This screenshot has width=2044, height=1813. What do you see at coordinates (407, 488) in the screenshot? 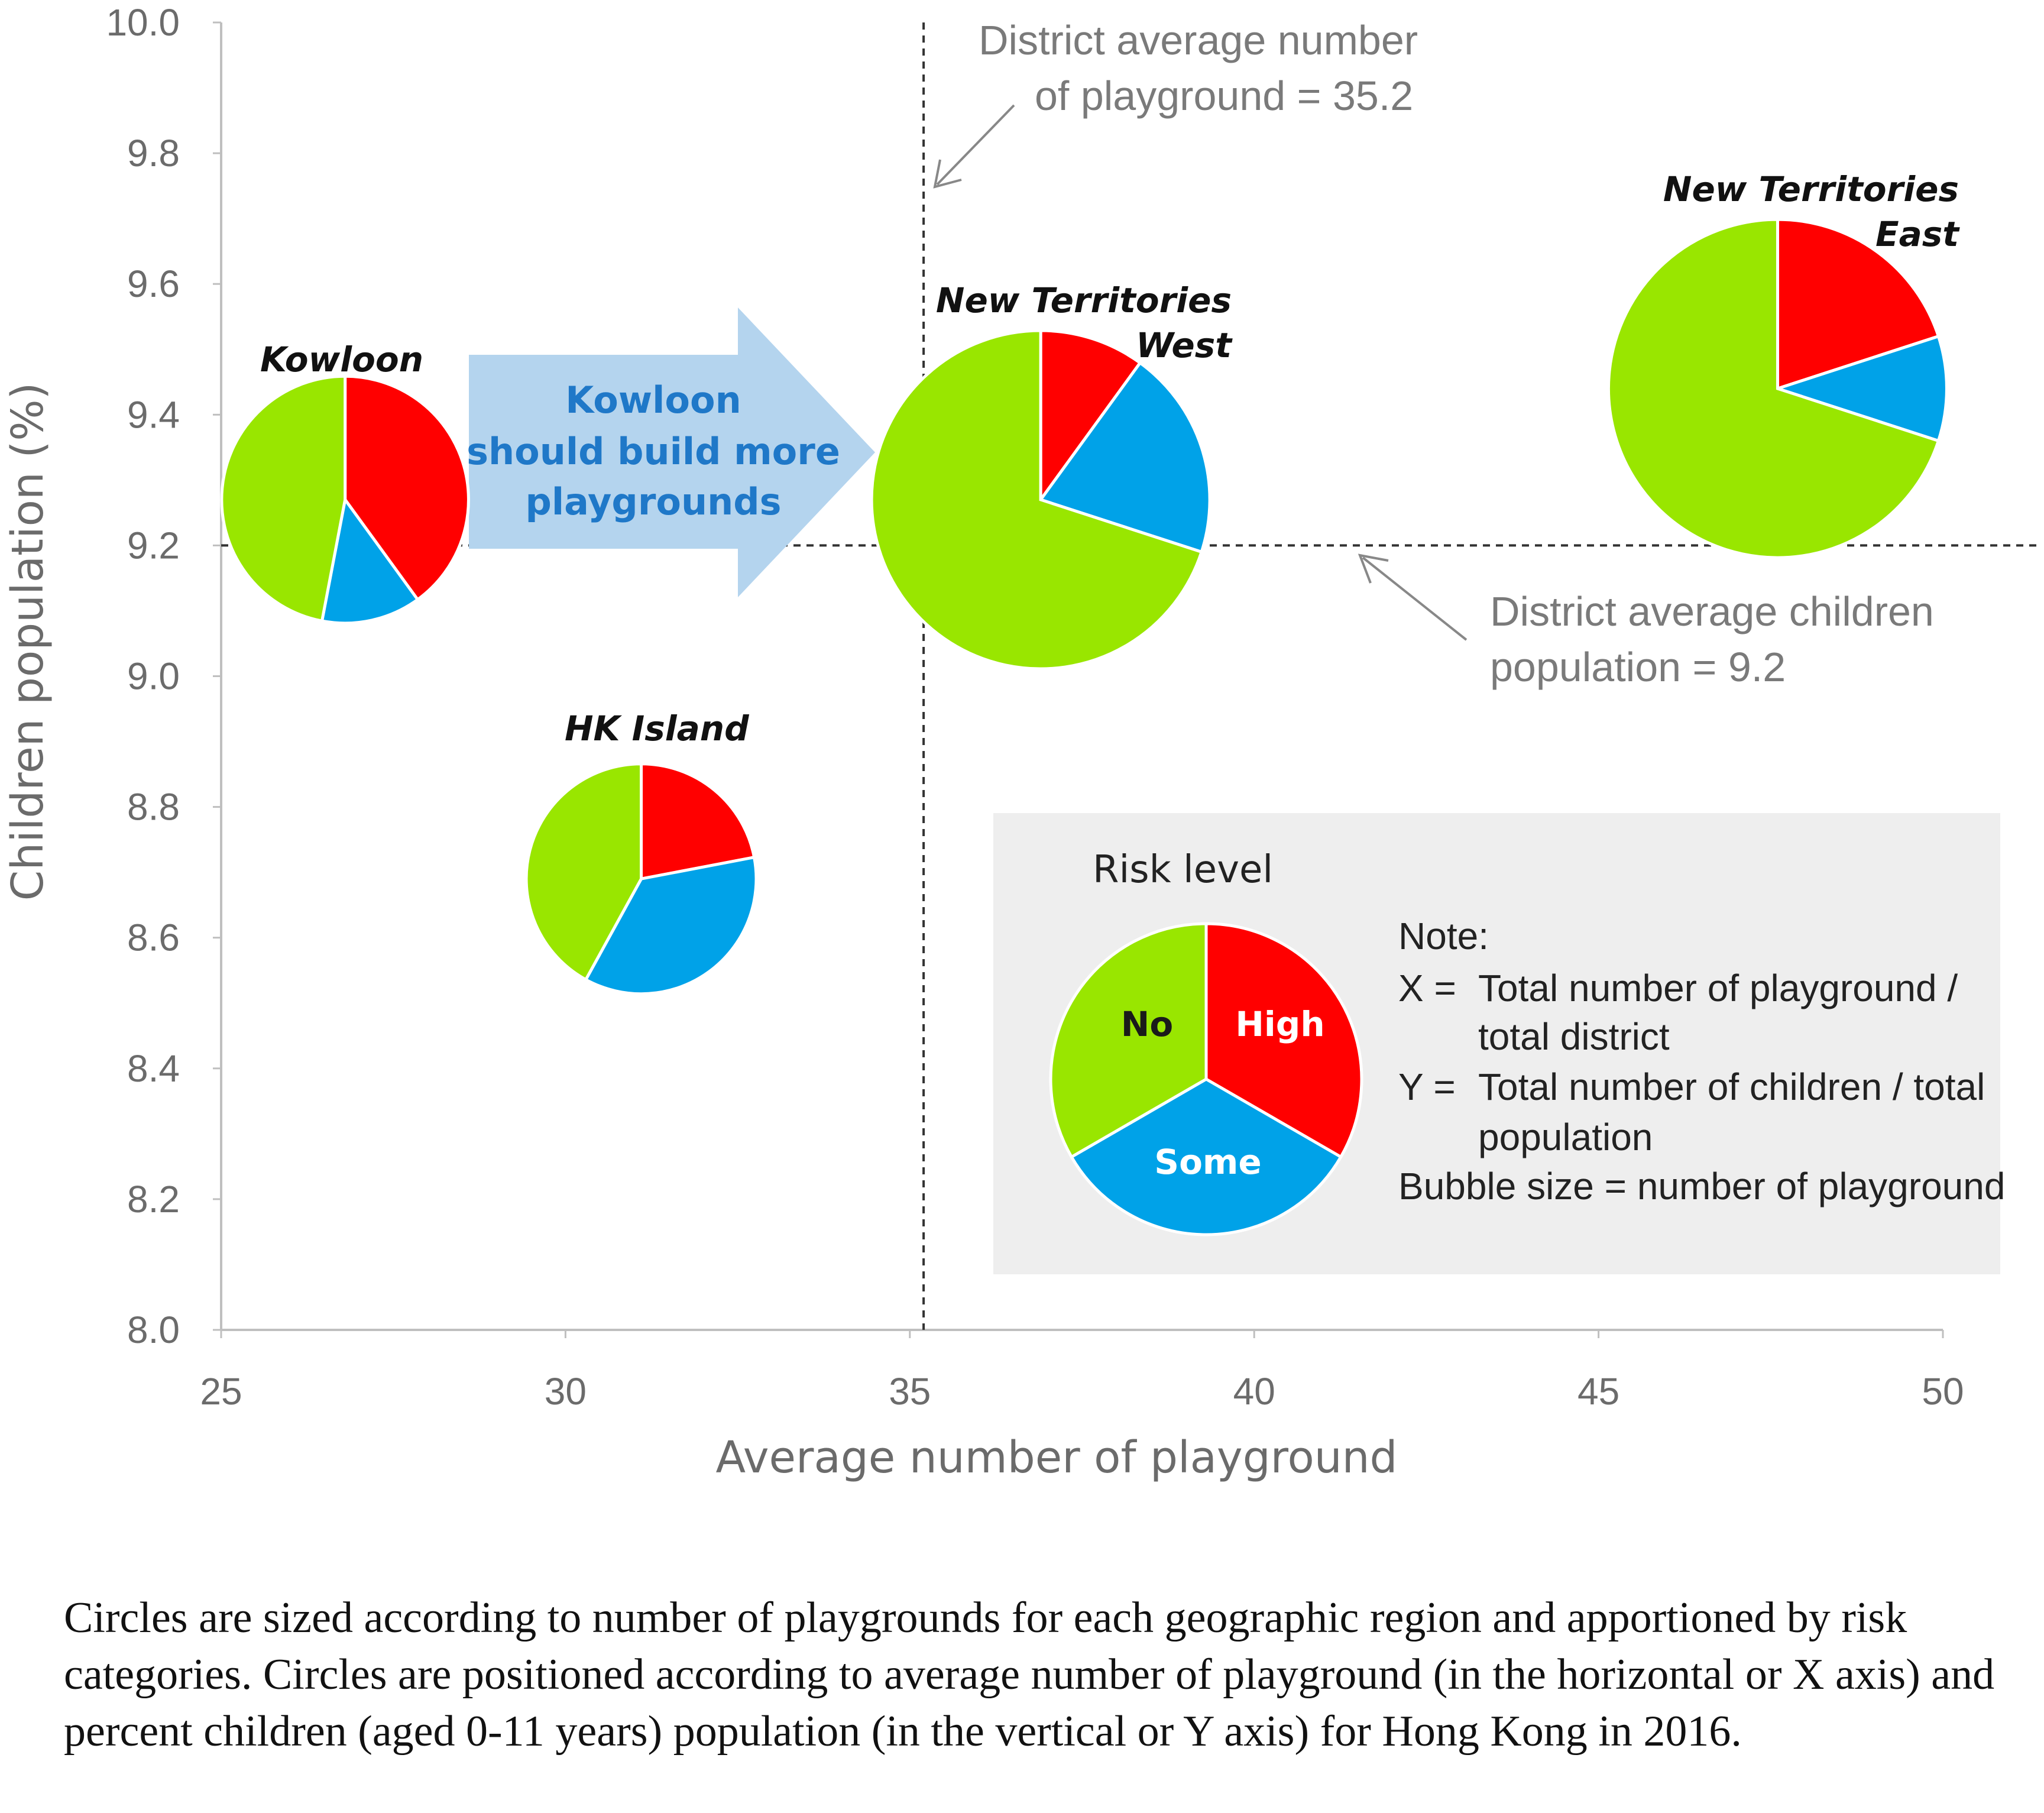
I see `pie-kowloon-slice-high` at bounding box center [407, 488].